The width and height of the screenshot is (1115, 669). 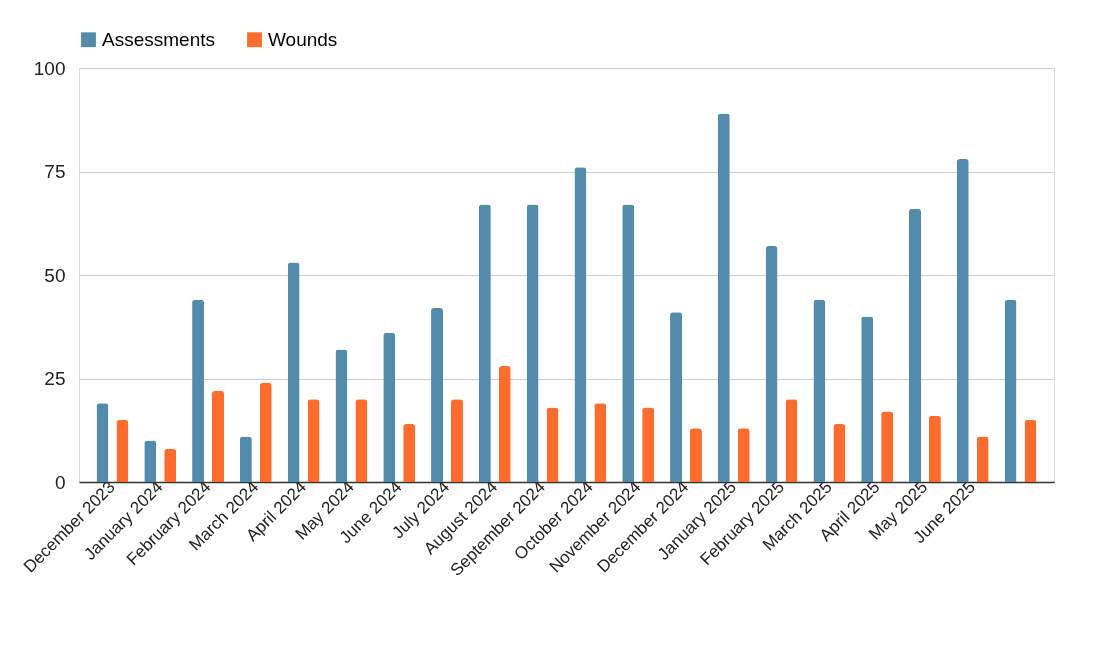 What do you see at coordinates (55, 171) in the screenshot?
I see `y-tick-label: 75` at bounding box center [55, 171].